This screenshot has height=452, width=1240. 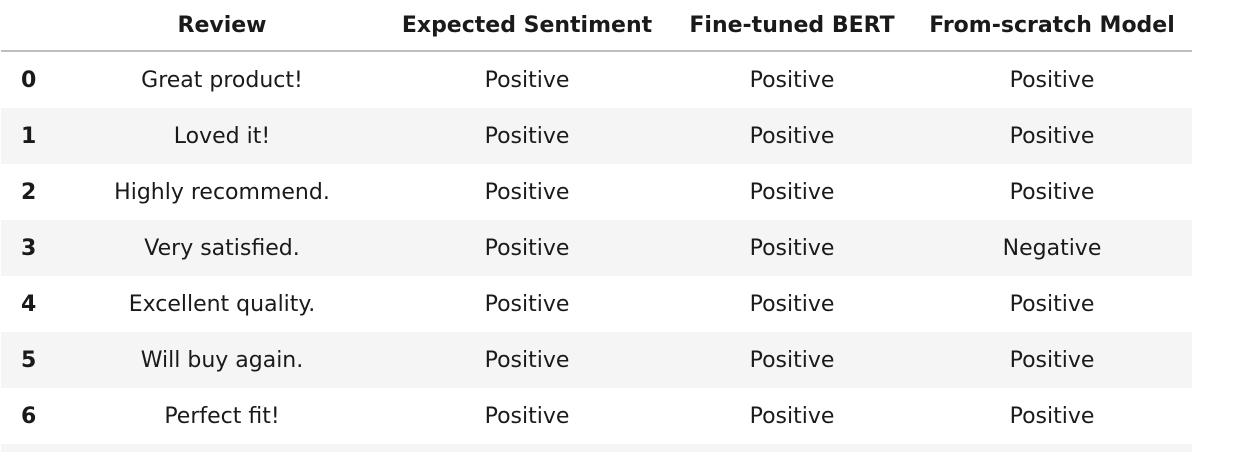 I want to click on header-expected-sentiment: Expected Sentiment, so click(x=527, y=26).